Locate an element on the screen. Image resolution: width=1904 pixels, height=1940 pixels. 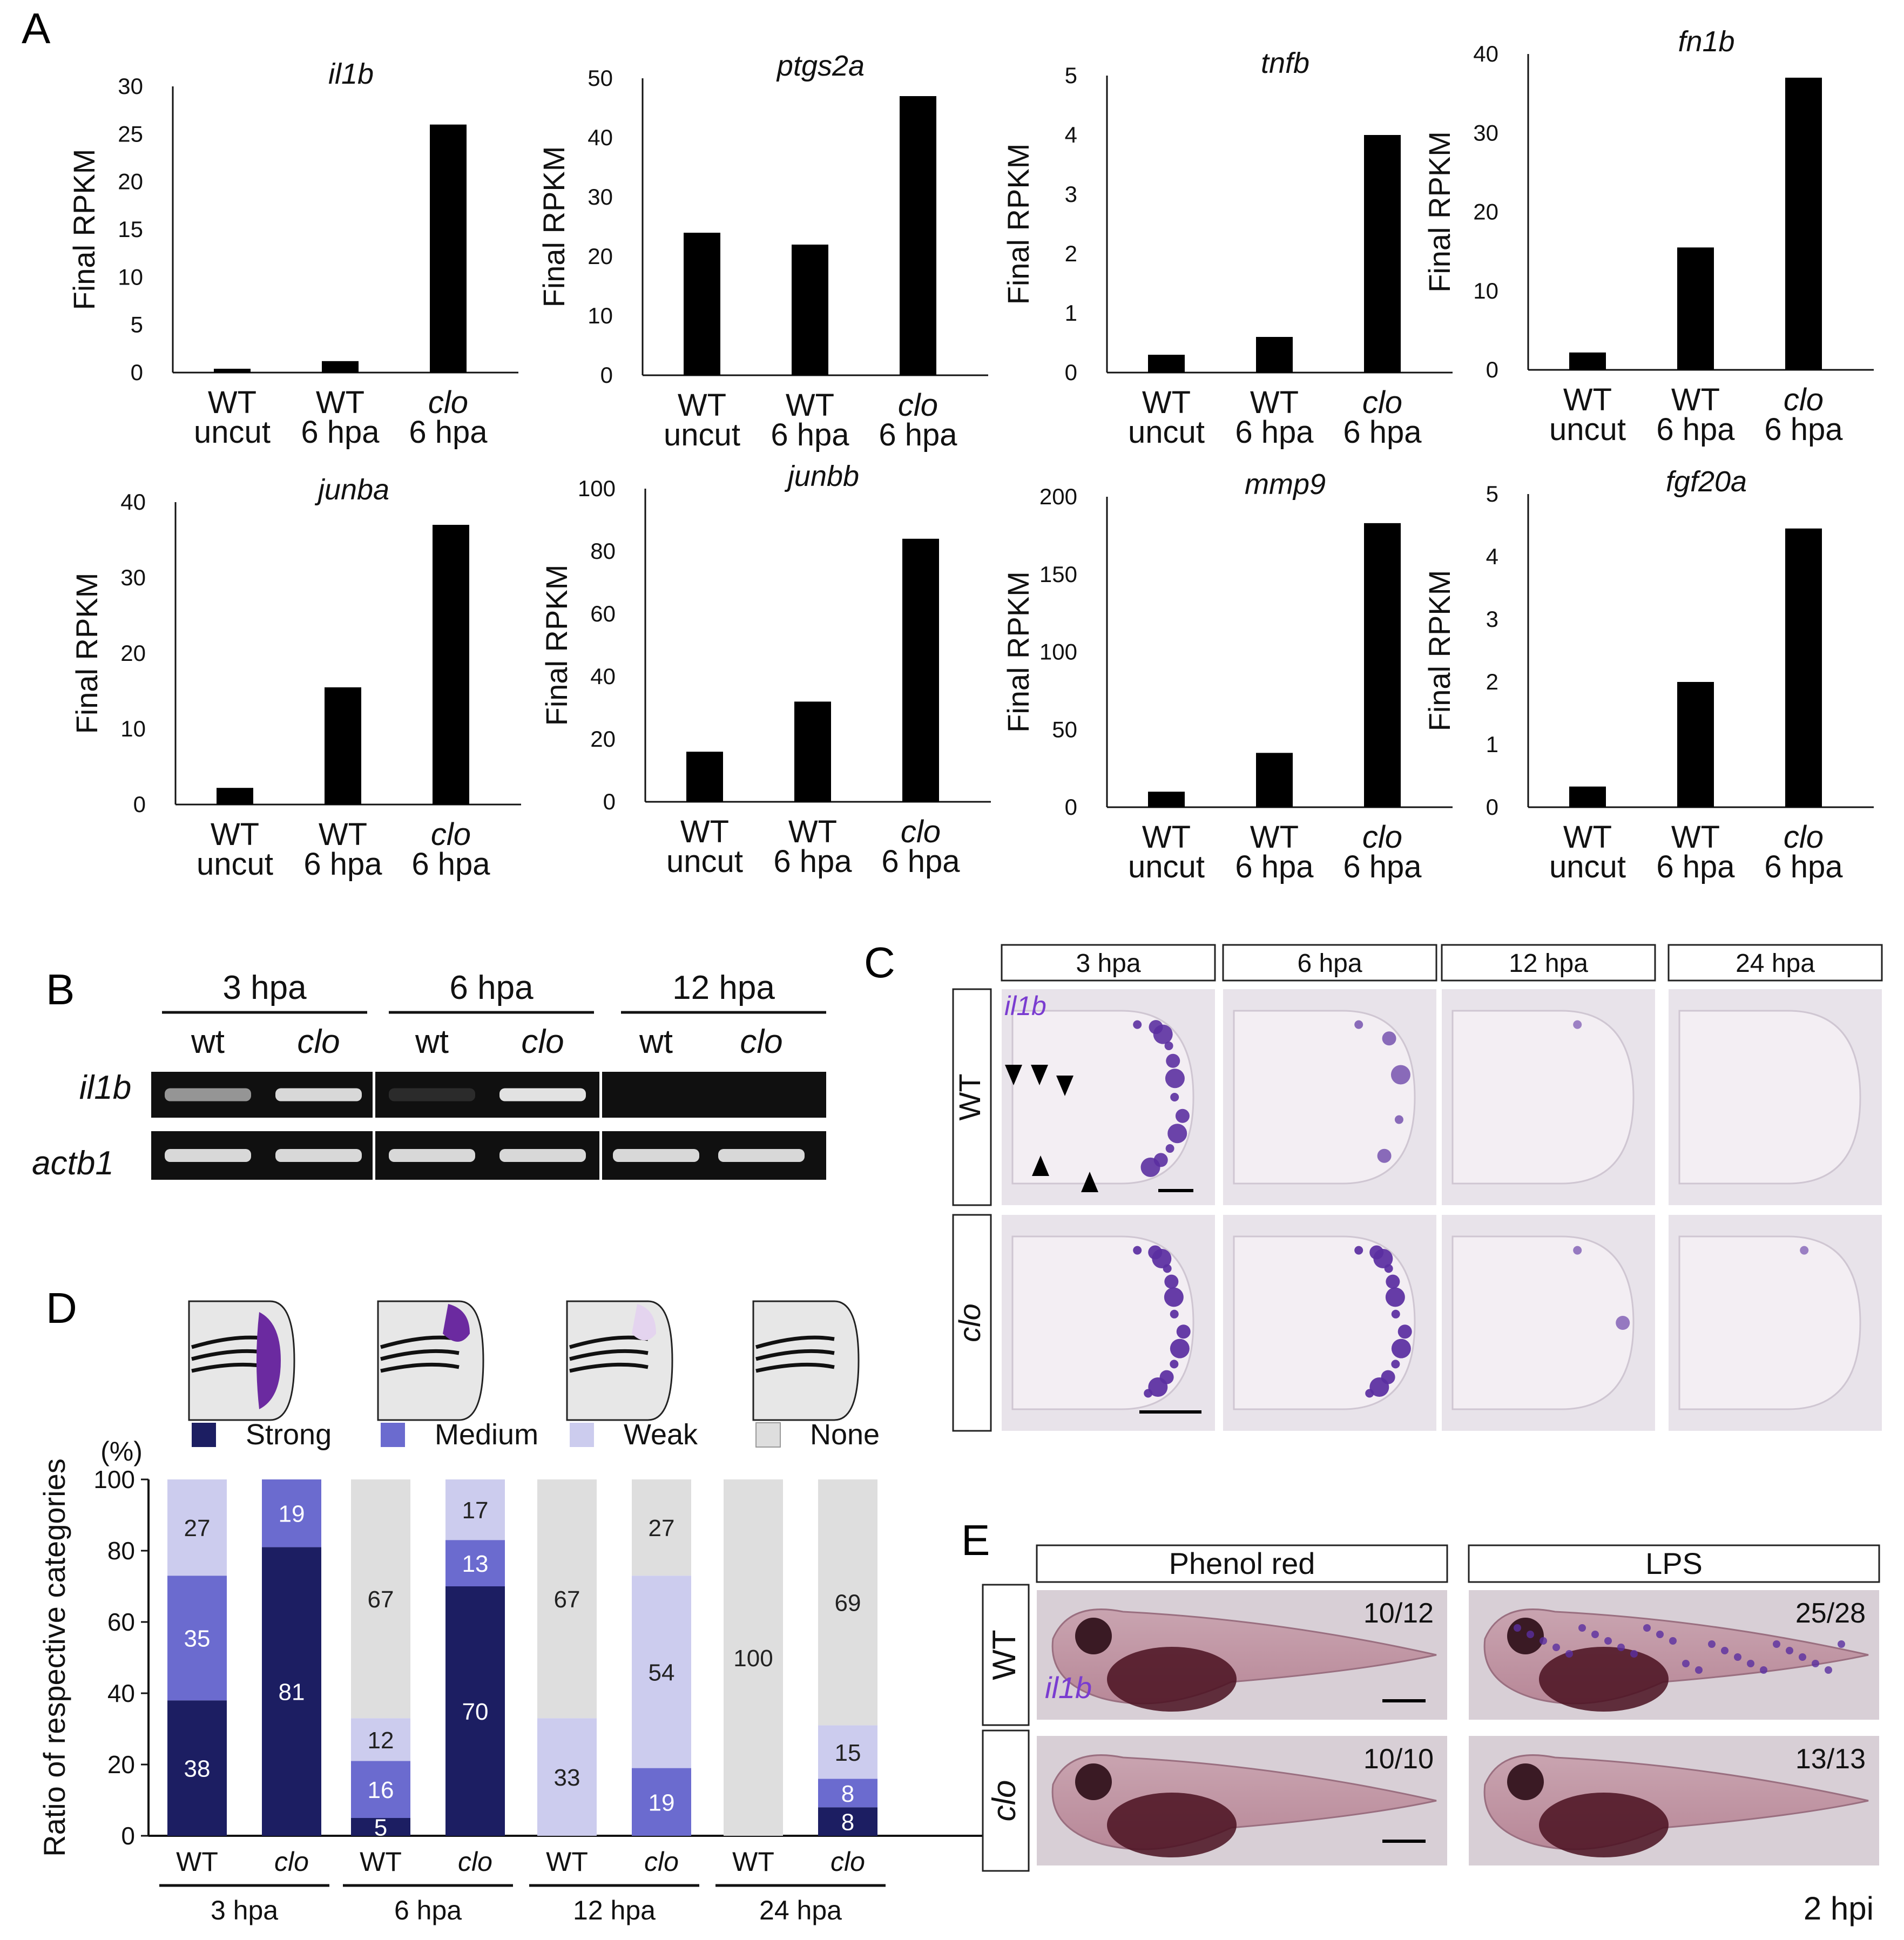
segment-value-label: 38 is located at coordinates (197, 1769).